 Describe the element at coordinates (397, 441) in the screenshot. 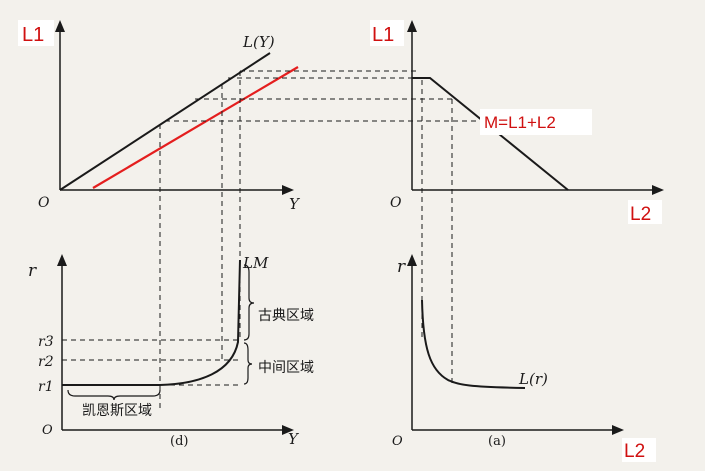

I see `origin-label-bottom-right: O` at that location.